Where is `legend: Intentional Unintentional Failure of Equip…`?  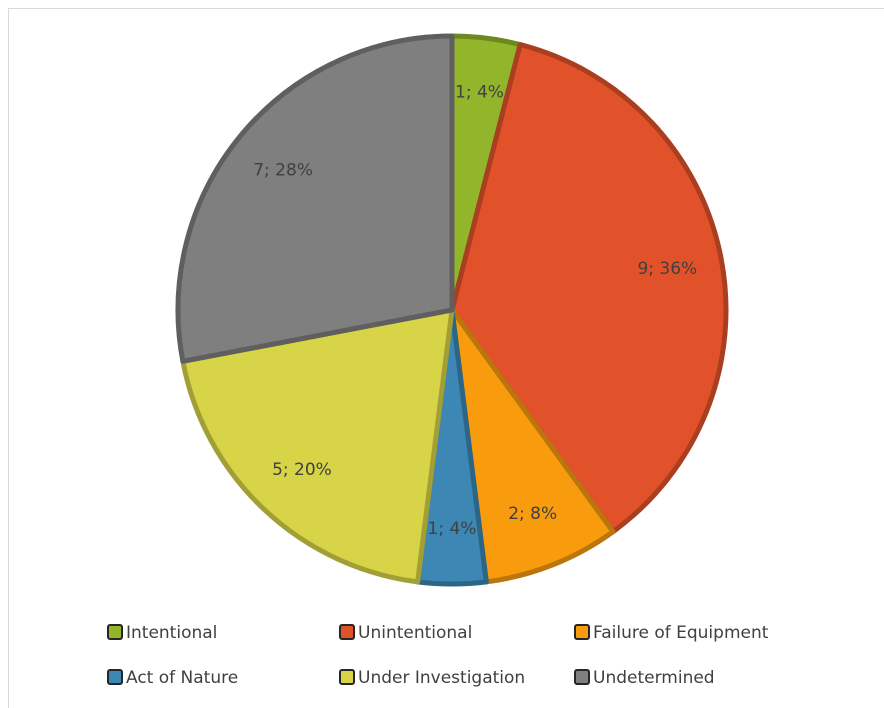
legend: Intentional Unintentional Failure of Equip… is located at coordinates (438, 655).